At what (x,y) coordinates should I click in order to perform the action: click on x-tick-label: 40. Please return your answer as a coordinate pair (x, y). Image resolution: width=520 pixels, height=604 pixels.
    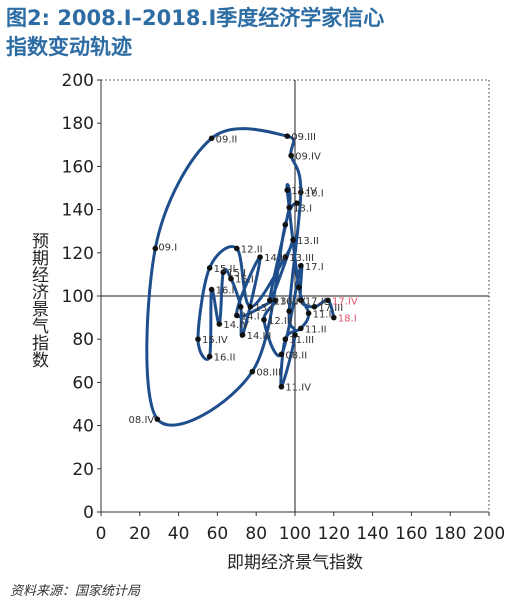
    Looking at the image, I should click on (179, 534).